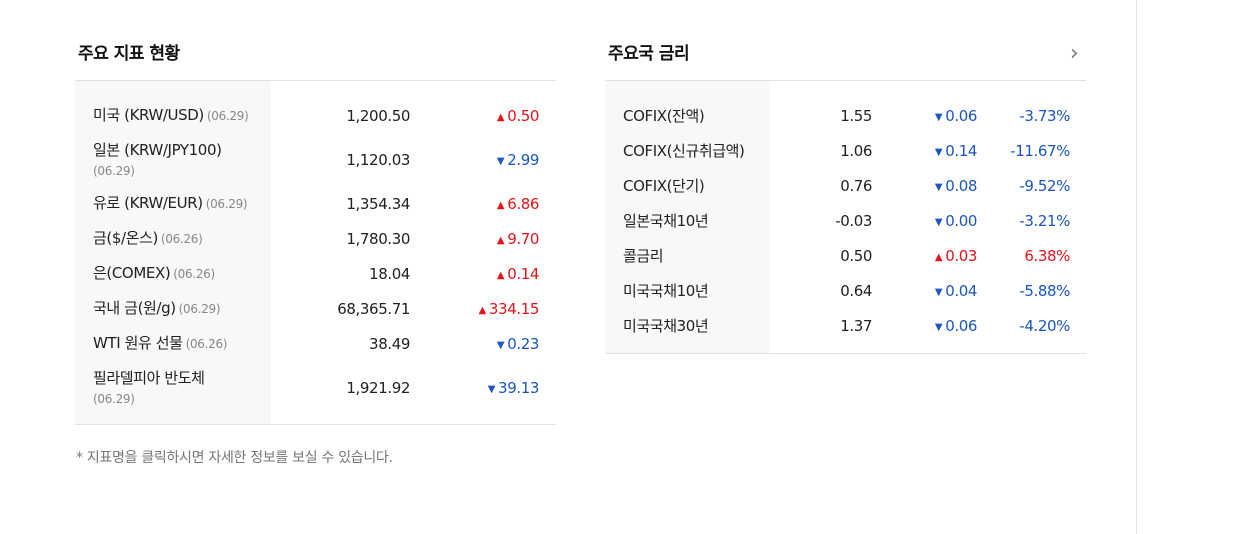 This screenshot has width=1233, height=534. I want to click on rate-change: ▼ 0.08, so click(956, 185).